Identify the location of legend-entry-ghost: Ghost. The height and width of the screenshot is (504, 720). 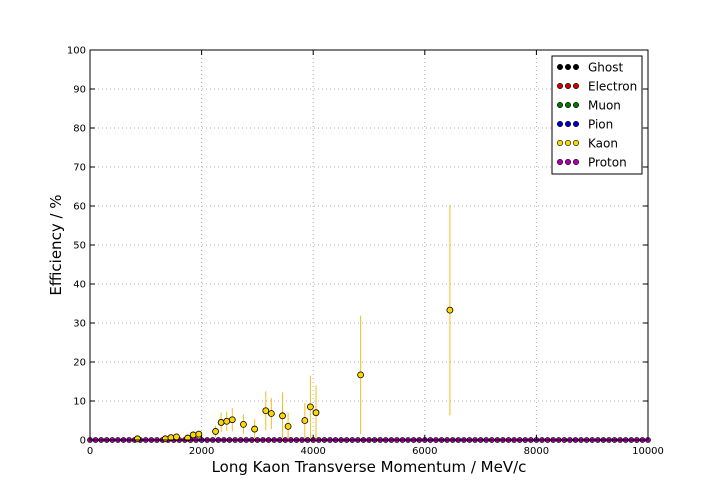
(605, 68).